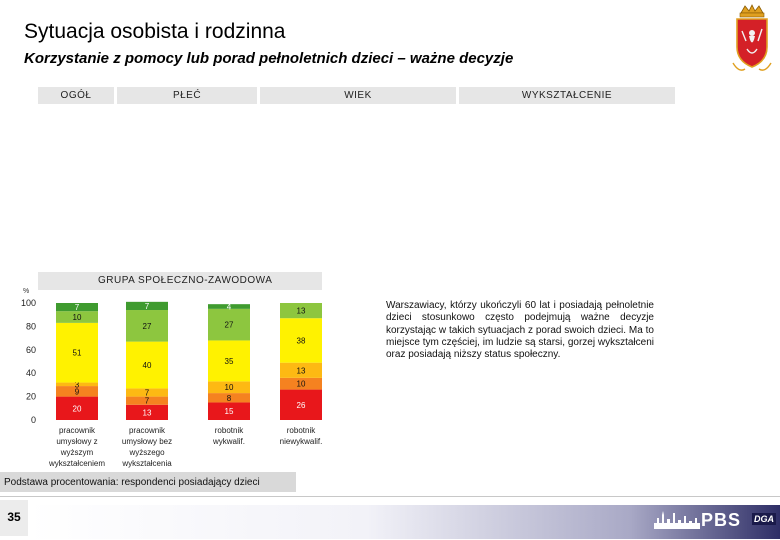 The image size is (780, 540). I want to click on category-label: pracownik umysłowy z wyższym wykształceniem, so click(76, 447).